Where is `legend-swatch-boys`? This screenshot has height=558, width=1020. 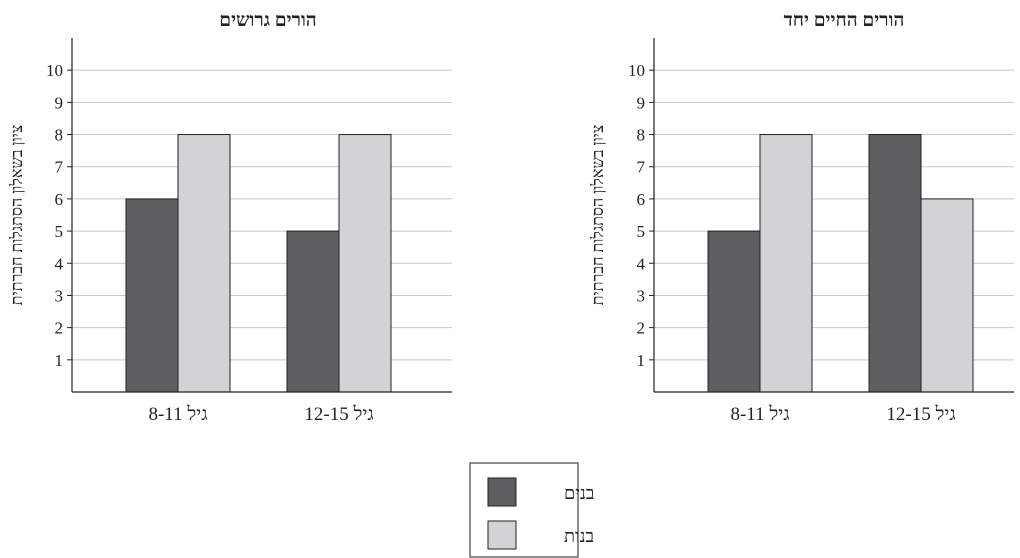
legend-swatch-boys is located at coordinates (502, 492).